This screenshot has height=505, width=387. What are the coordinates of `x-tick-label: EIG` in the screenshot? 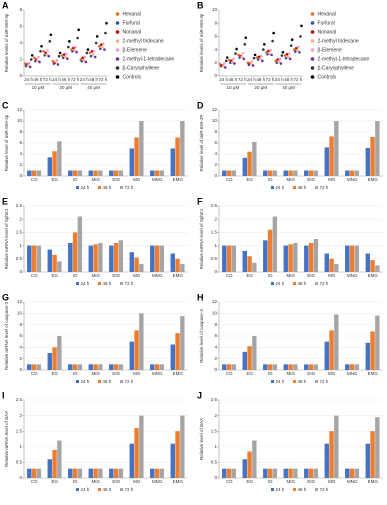 It's located at (116, 179).